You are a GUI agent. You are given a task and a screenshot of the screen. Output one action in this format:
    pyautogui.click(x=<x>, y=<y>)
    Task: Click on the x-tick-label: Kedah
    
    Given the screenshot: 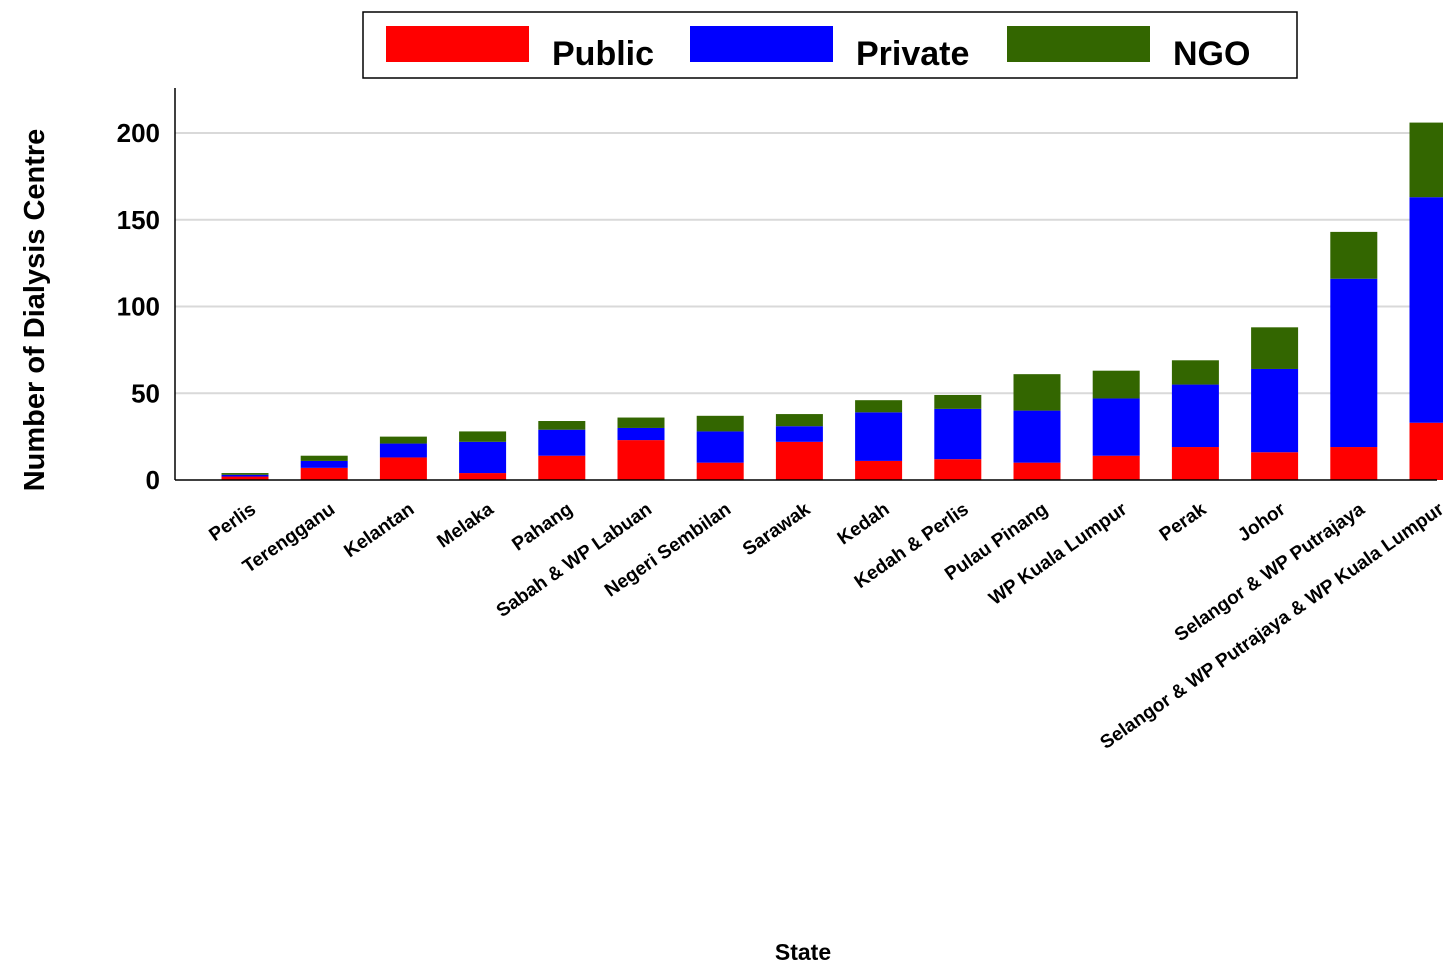 What is the action you would take?
    pyautogui.click(x=864, y=524)
    